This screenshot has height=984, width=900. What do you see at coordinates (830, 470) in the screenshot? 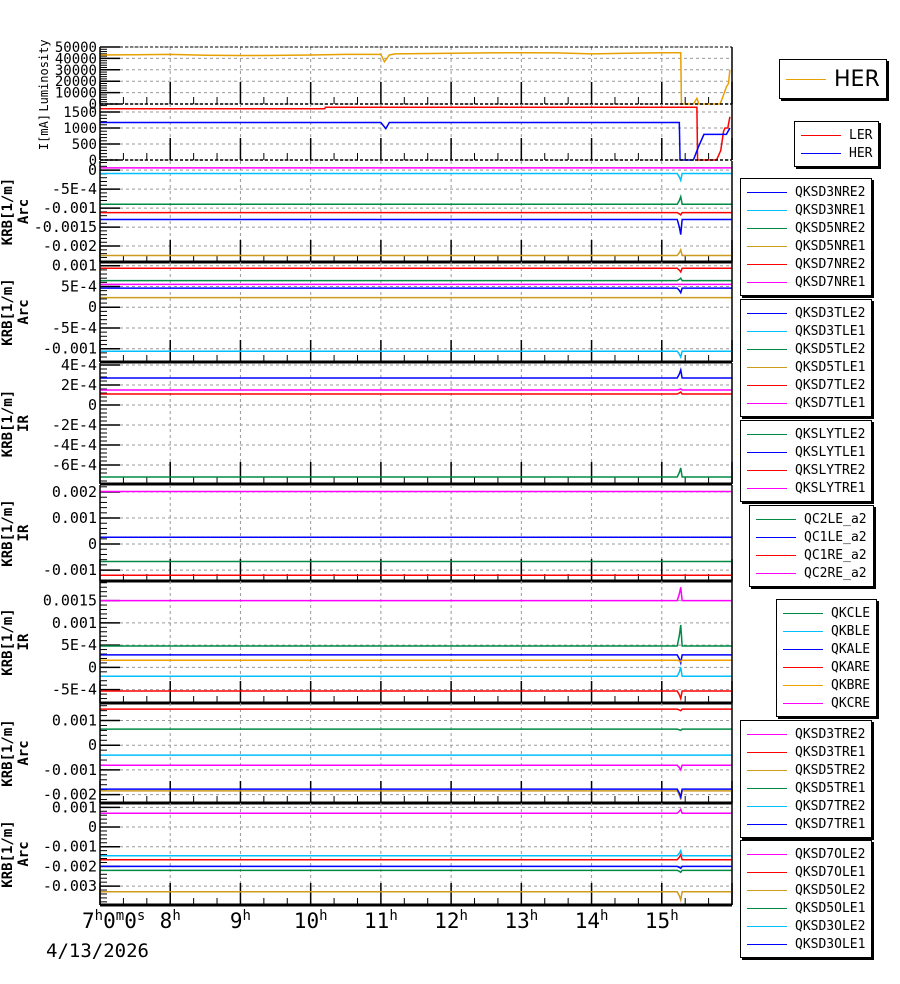
I see `legend-label: QKSLYTRE2` at bounding box center [830, 470].